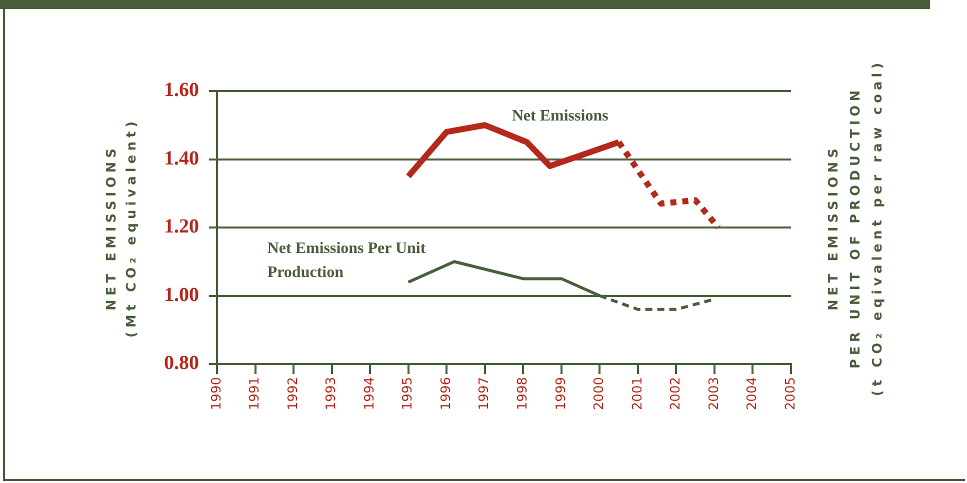  Describe the element at coordinates (181, 227) in the screenshot. I see `y-tick-label: 1.20` at that location.